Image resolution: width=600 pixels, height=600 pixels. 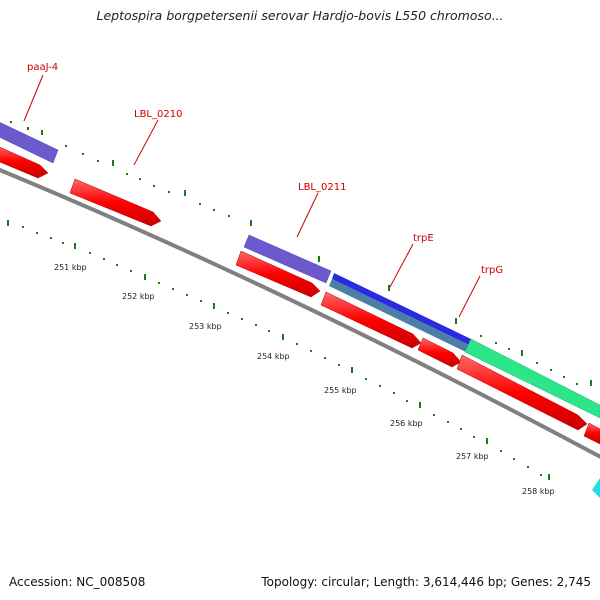 I want to click on gene-label-paaJ: paaJ-4, so click(x=42, y=67).